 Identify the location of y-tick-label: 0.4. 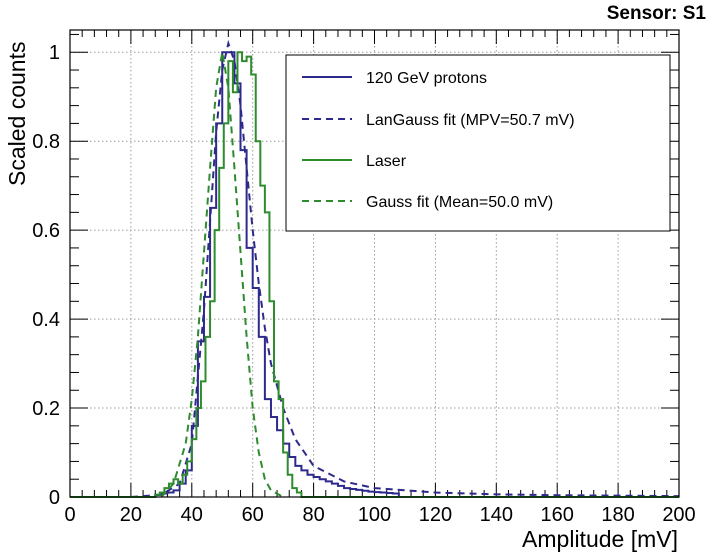
(46, 320).